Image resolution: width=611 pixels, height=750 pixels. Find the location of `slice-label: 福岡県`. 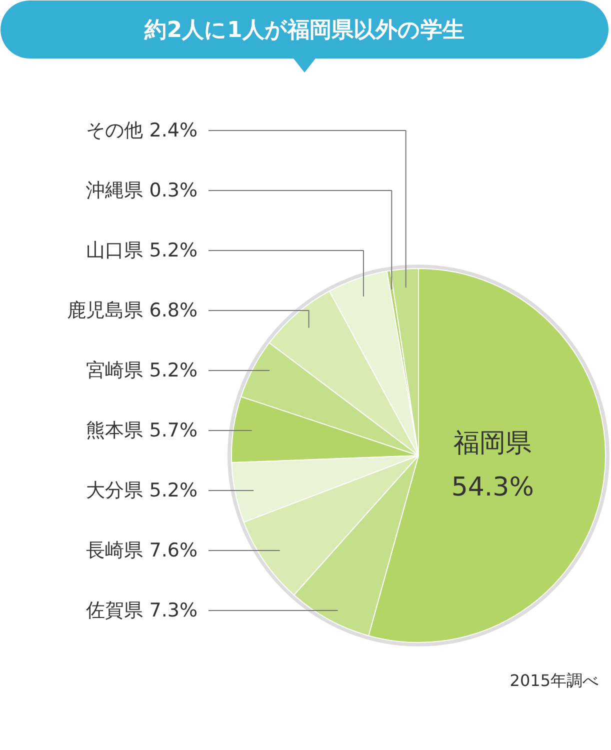

slice-label: 福岡県 is located at coordinates (493, 443).